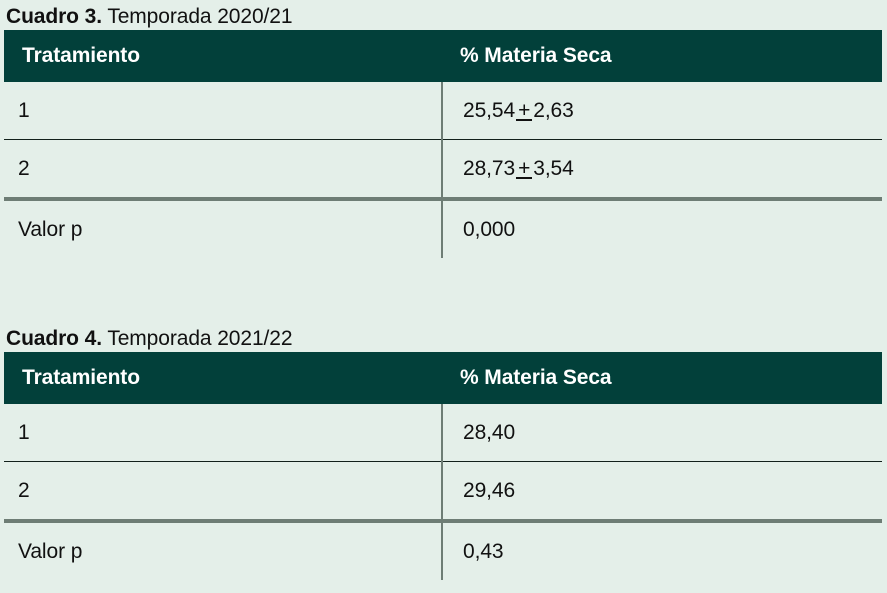  Describe the element at coordinates (661, 170) in the screenshot. I see `cell-materia-seca: 28,73 +3,54` at that location.